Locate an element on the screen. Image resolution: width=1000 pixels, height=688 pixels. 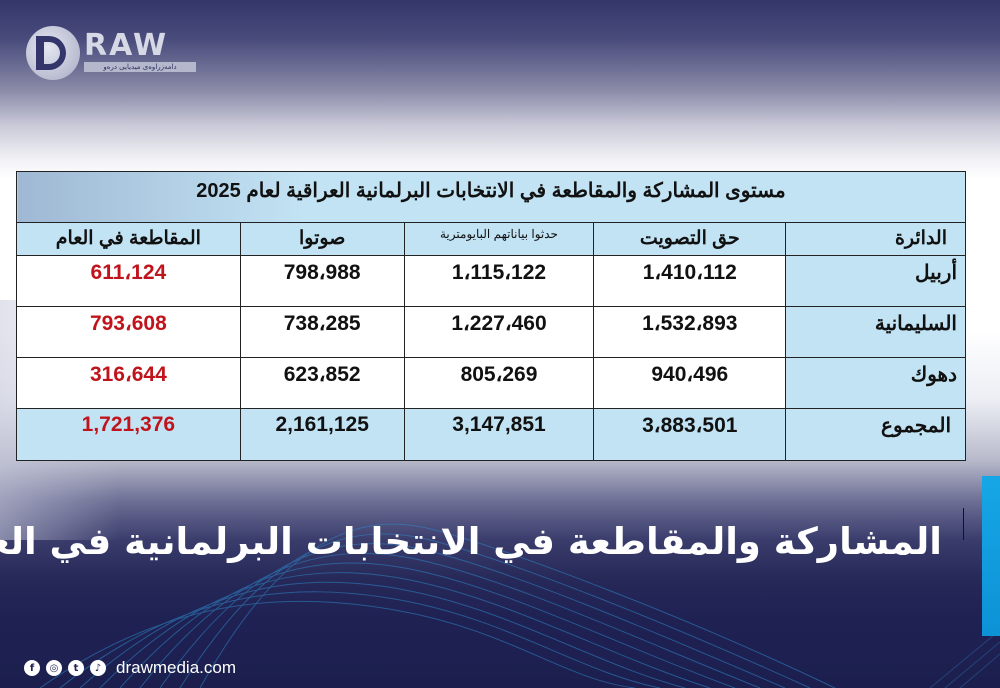
cell-total-eligible: 3،883،501 is located at coordinates (690, 434).